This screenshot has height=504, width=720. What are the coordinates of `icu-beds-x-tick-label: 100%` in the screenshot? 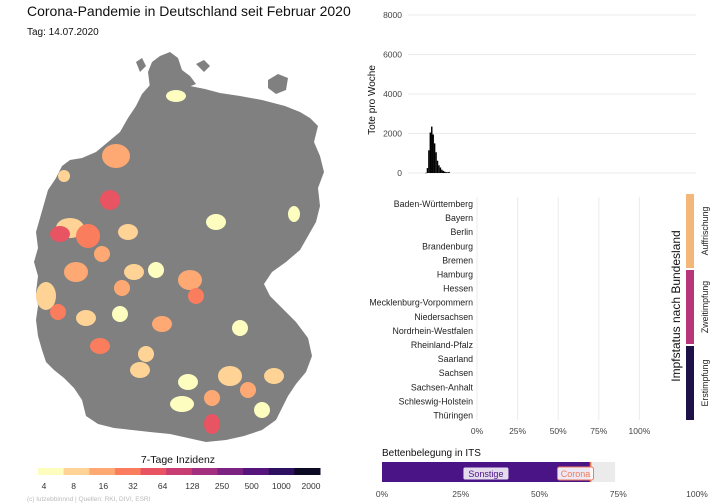 It's located at (697, 494).